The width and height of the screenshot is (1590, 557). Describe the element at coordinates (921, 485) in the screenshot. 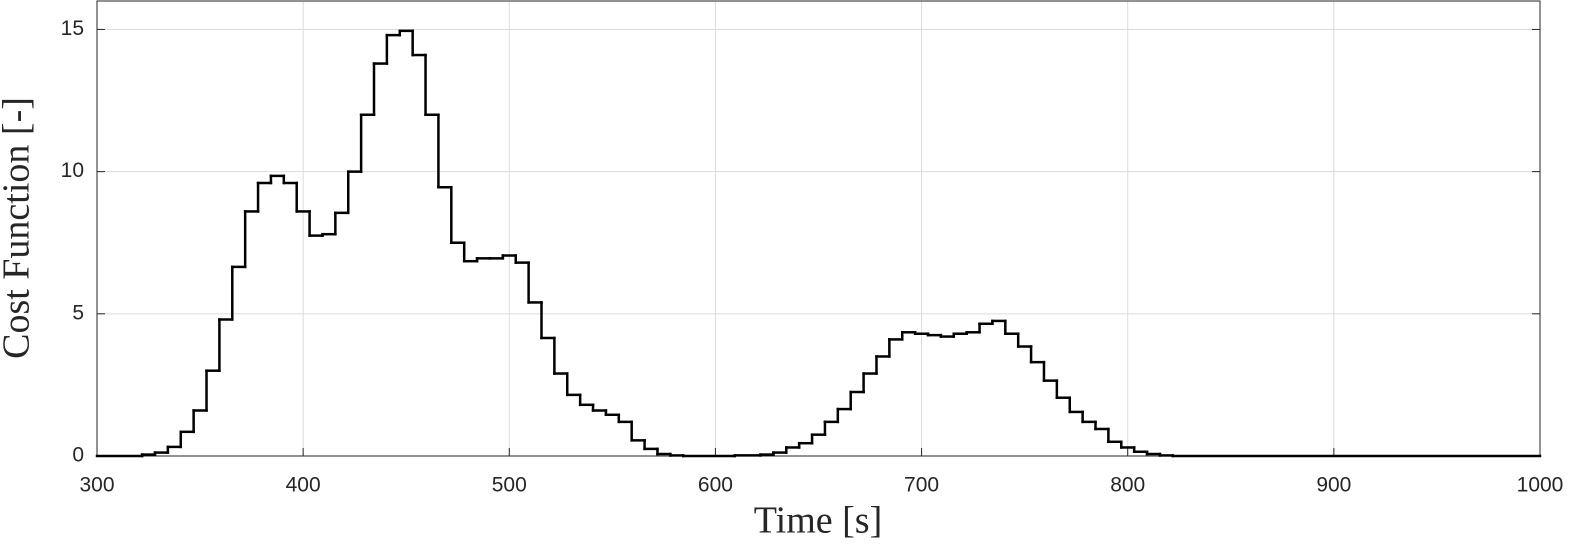

I see `x-tick-label: 700` at that location.